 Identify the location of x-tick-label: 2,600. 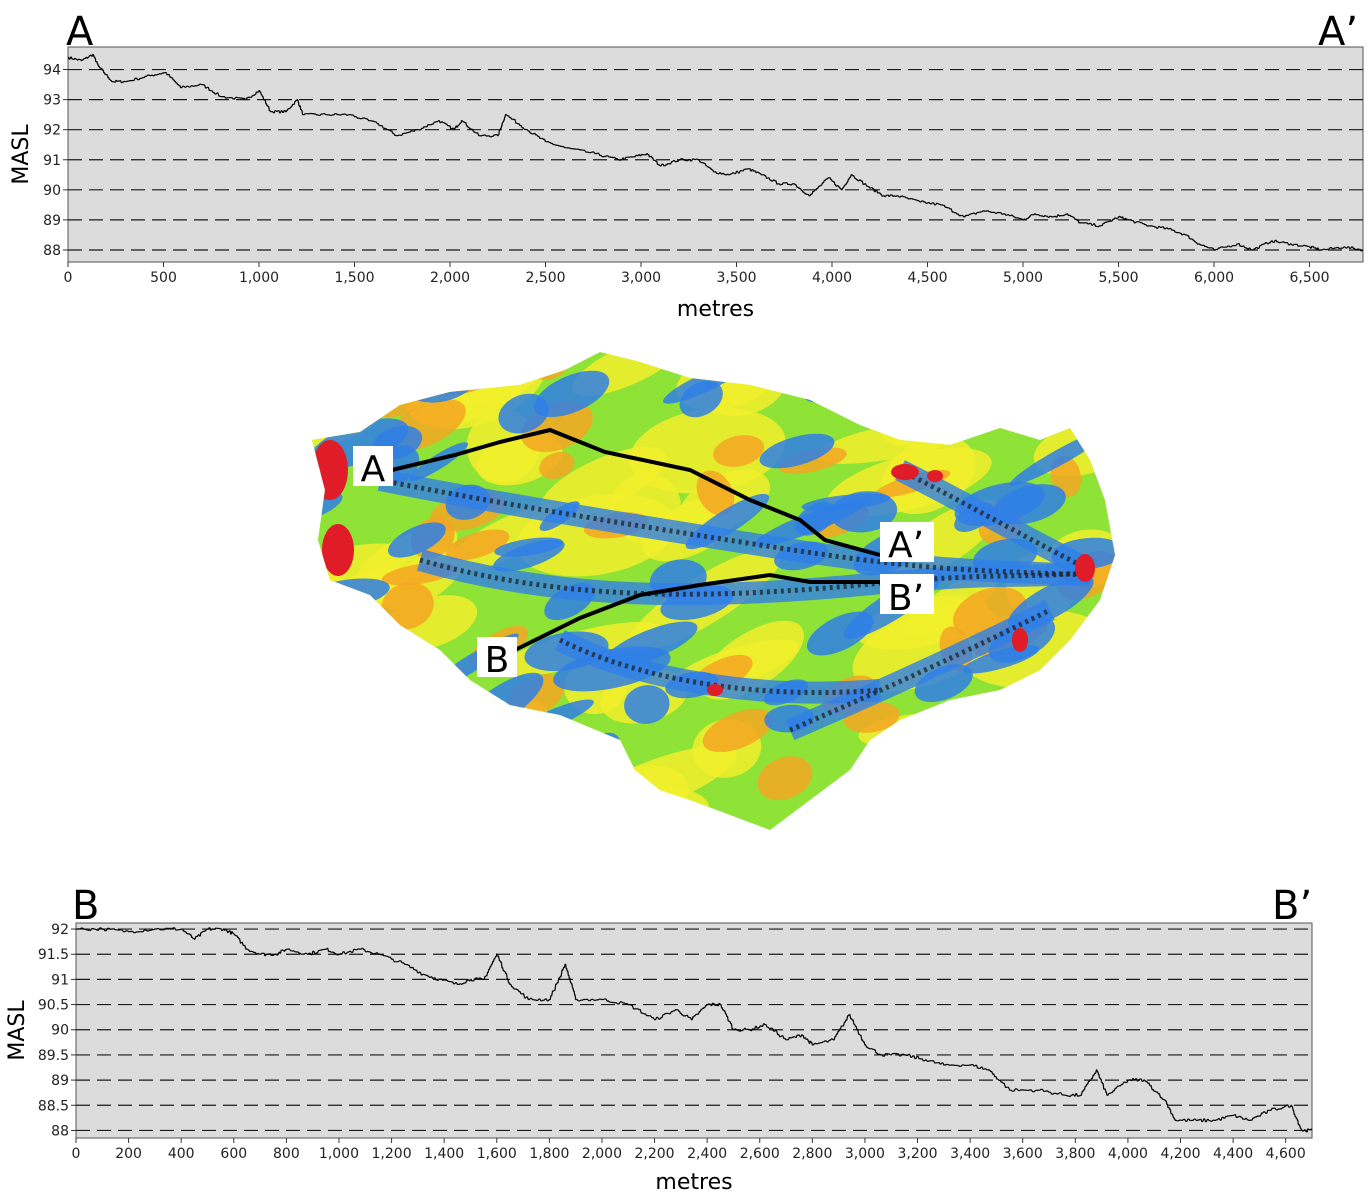
(760, 1154).